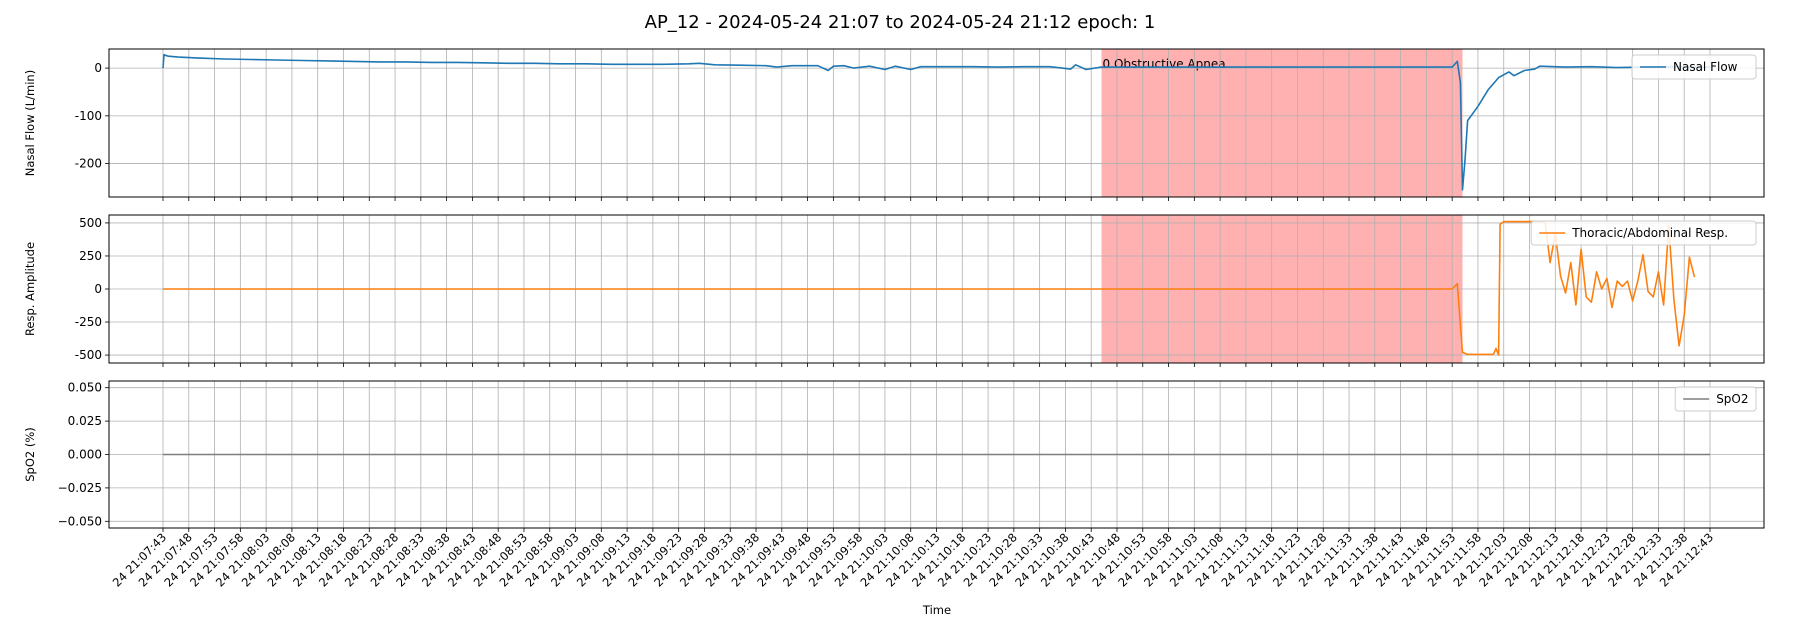 Image resolution: width=1800 pixels, height=630 pixels. I want to click on x-axis-label: Time, so click(936, 610).